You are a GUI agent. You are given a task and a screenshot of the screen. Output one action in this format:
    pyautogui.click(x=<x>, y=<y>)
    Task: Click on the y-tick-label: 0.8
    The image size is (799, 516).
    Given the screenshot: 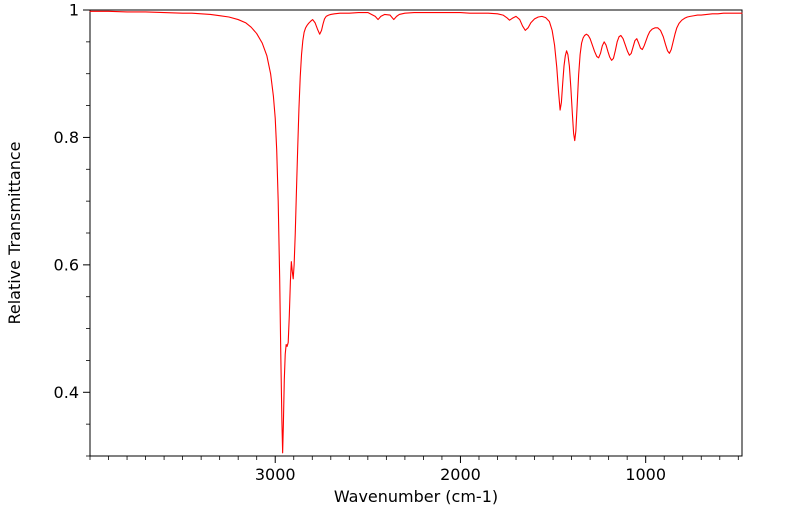 What is the action you would take?
    pyautogui.click(x=66, y=137)
    